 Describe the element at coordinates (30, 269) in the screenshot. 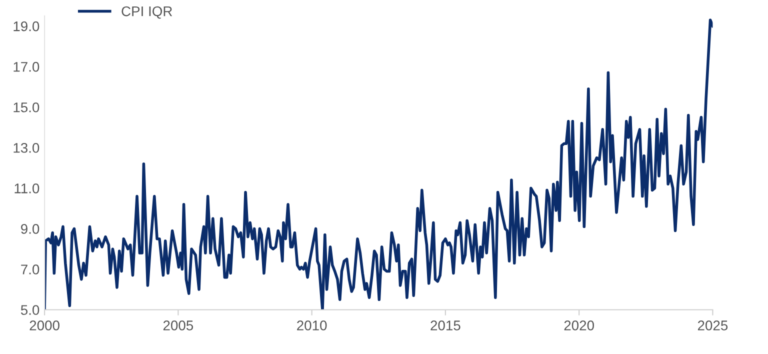

I see `y-tick-label: 7.0` at that location.